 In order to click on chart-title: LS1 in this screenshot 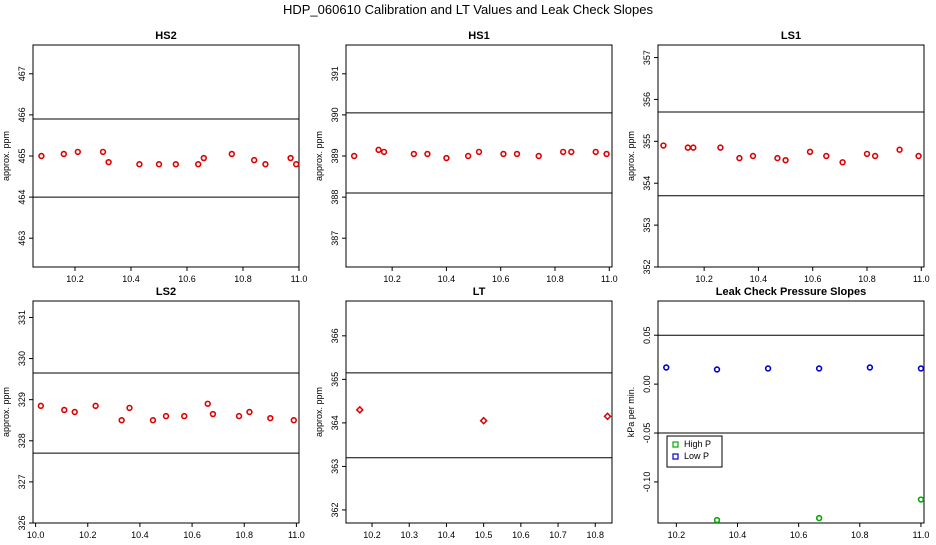, I will do `click(791, 36)`.